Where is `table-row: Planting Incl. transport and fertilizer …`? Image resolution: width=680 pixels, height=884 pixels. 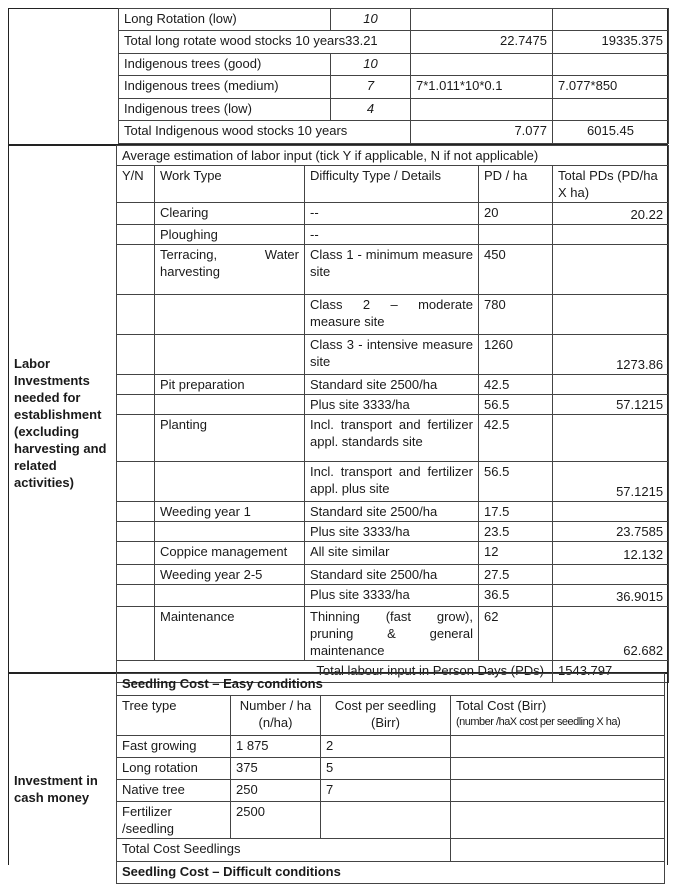
table-row: Planting Incl. transport and fertilizer … is located at coordinates (393, 438).